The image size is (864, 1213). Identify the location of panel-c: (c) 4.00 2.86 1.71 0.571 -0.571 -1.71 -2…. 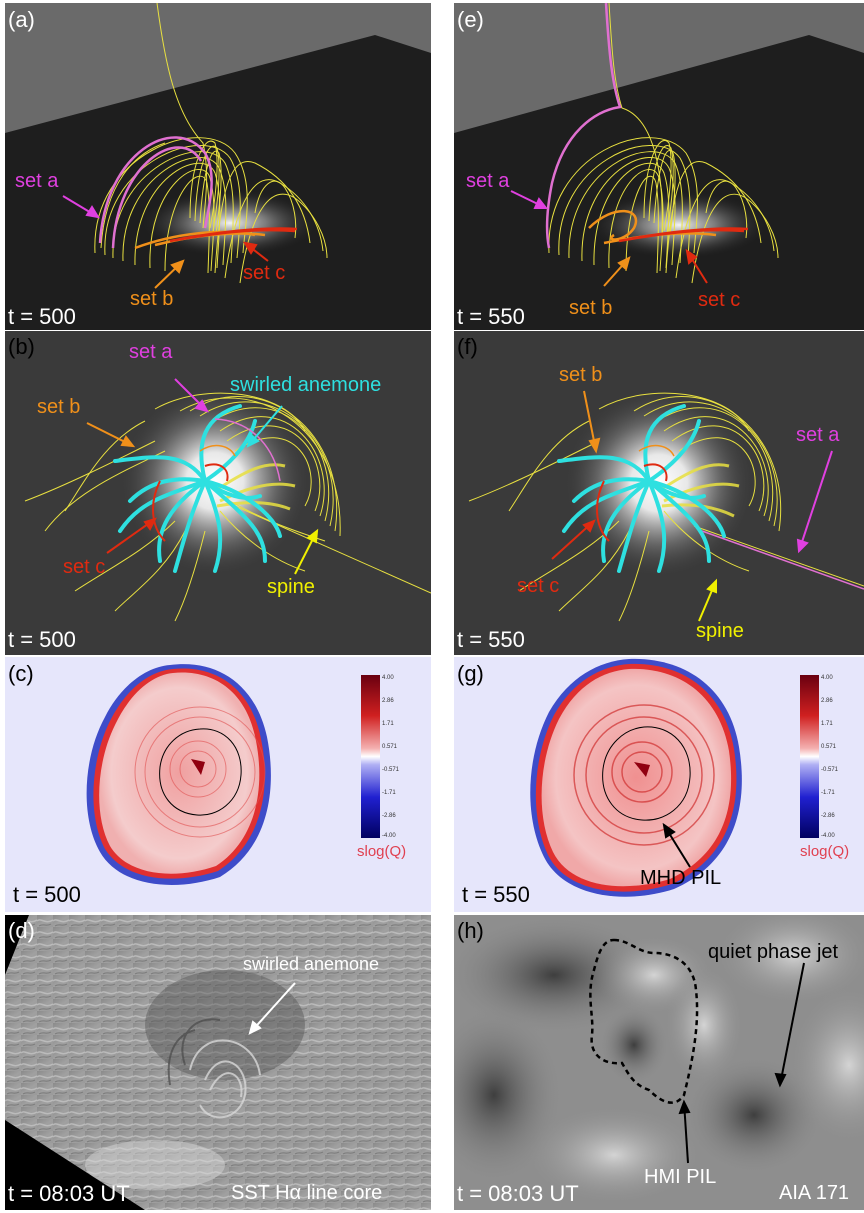
(218, 784).